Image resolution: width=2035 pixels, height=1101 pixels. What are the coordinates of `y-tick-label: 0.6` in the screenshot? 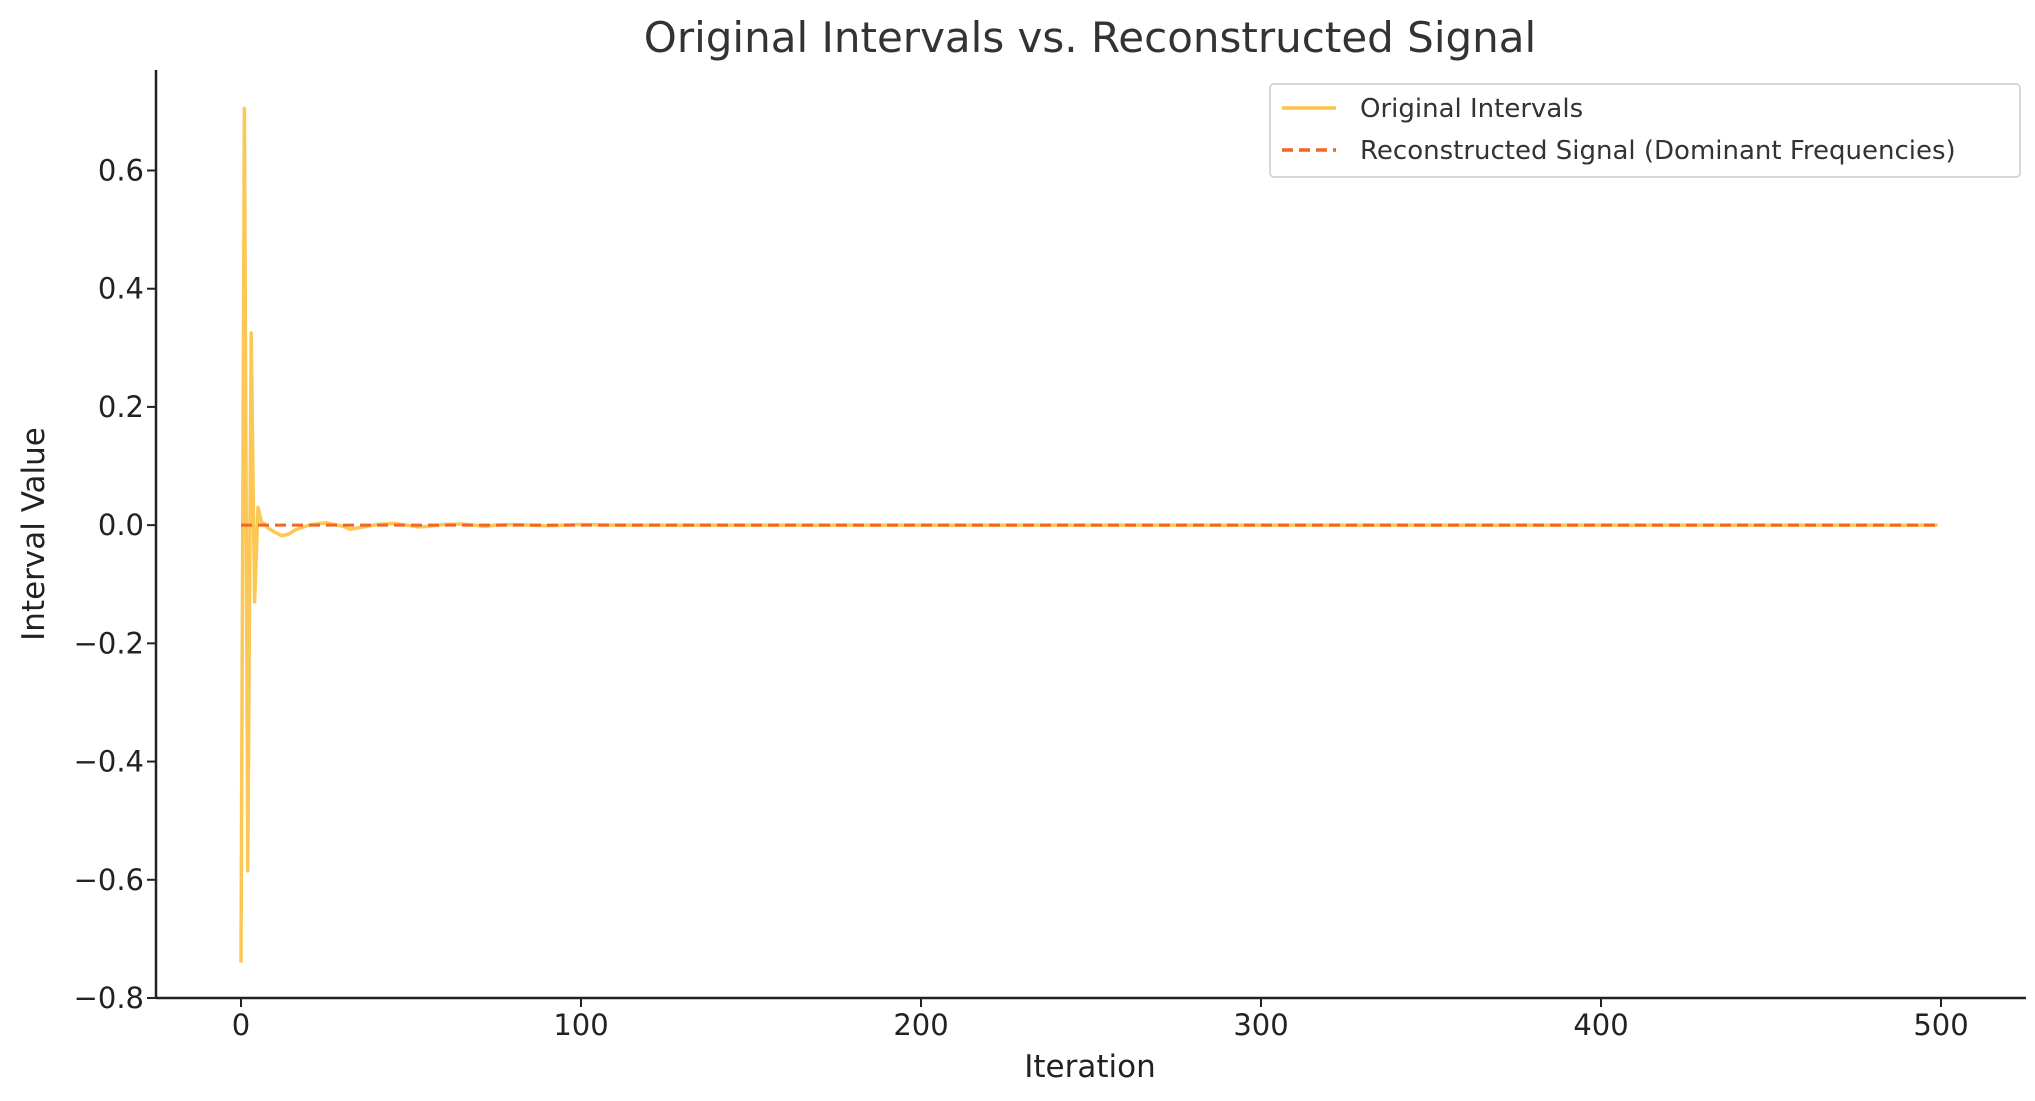 It's located at (121, 170).